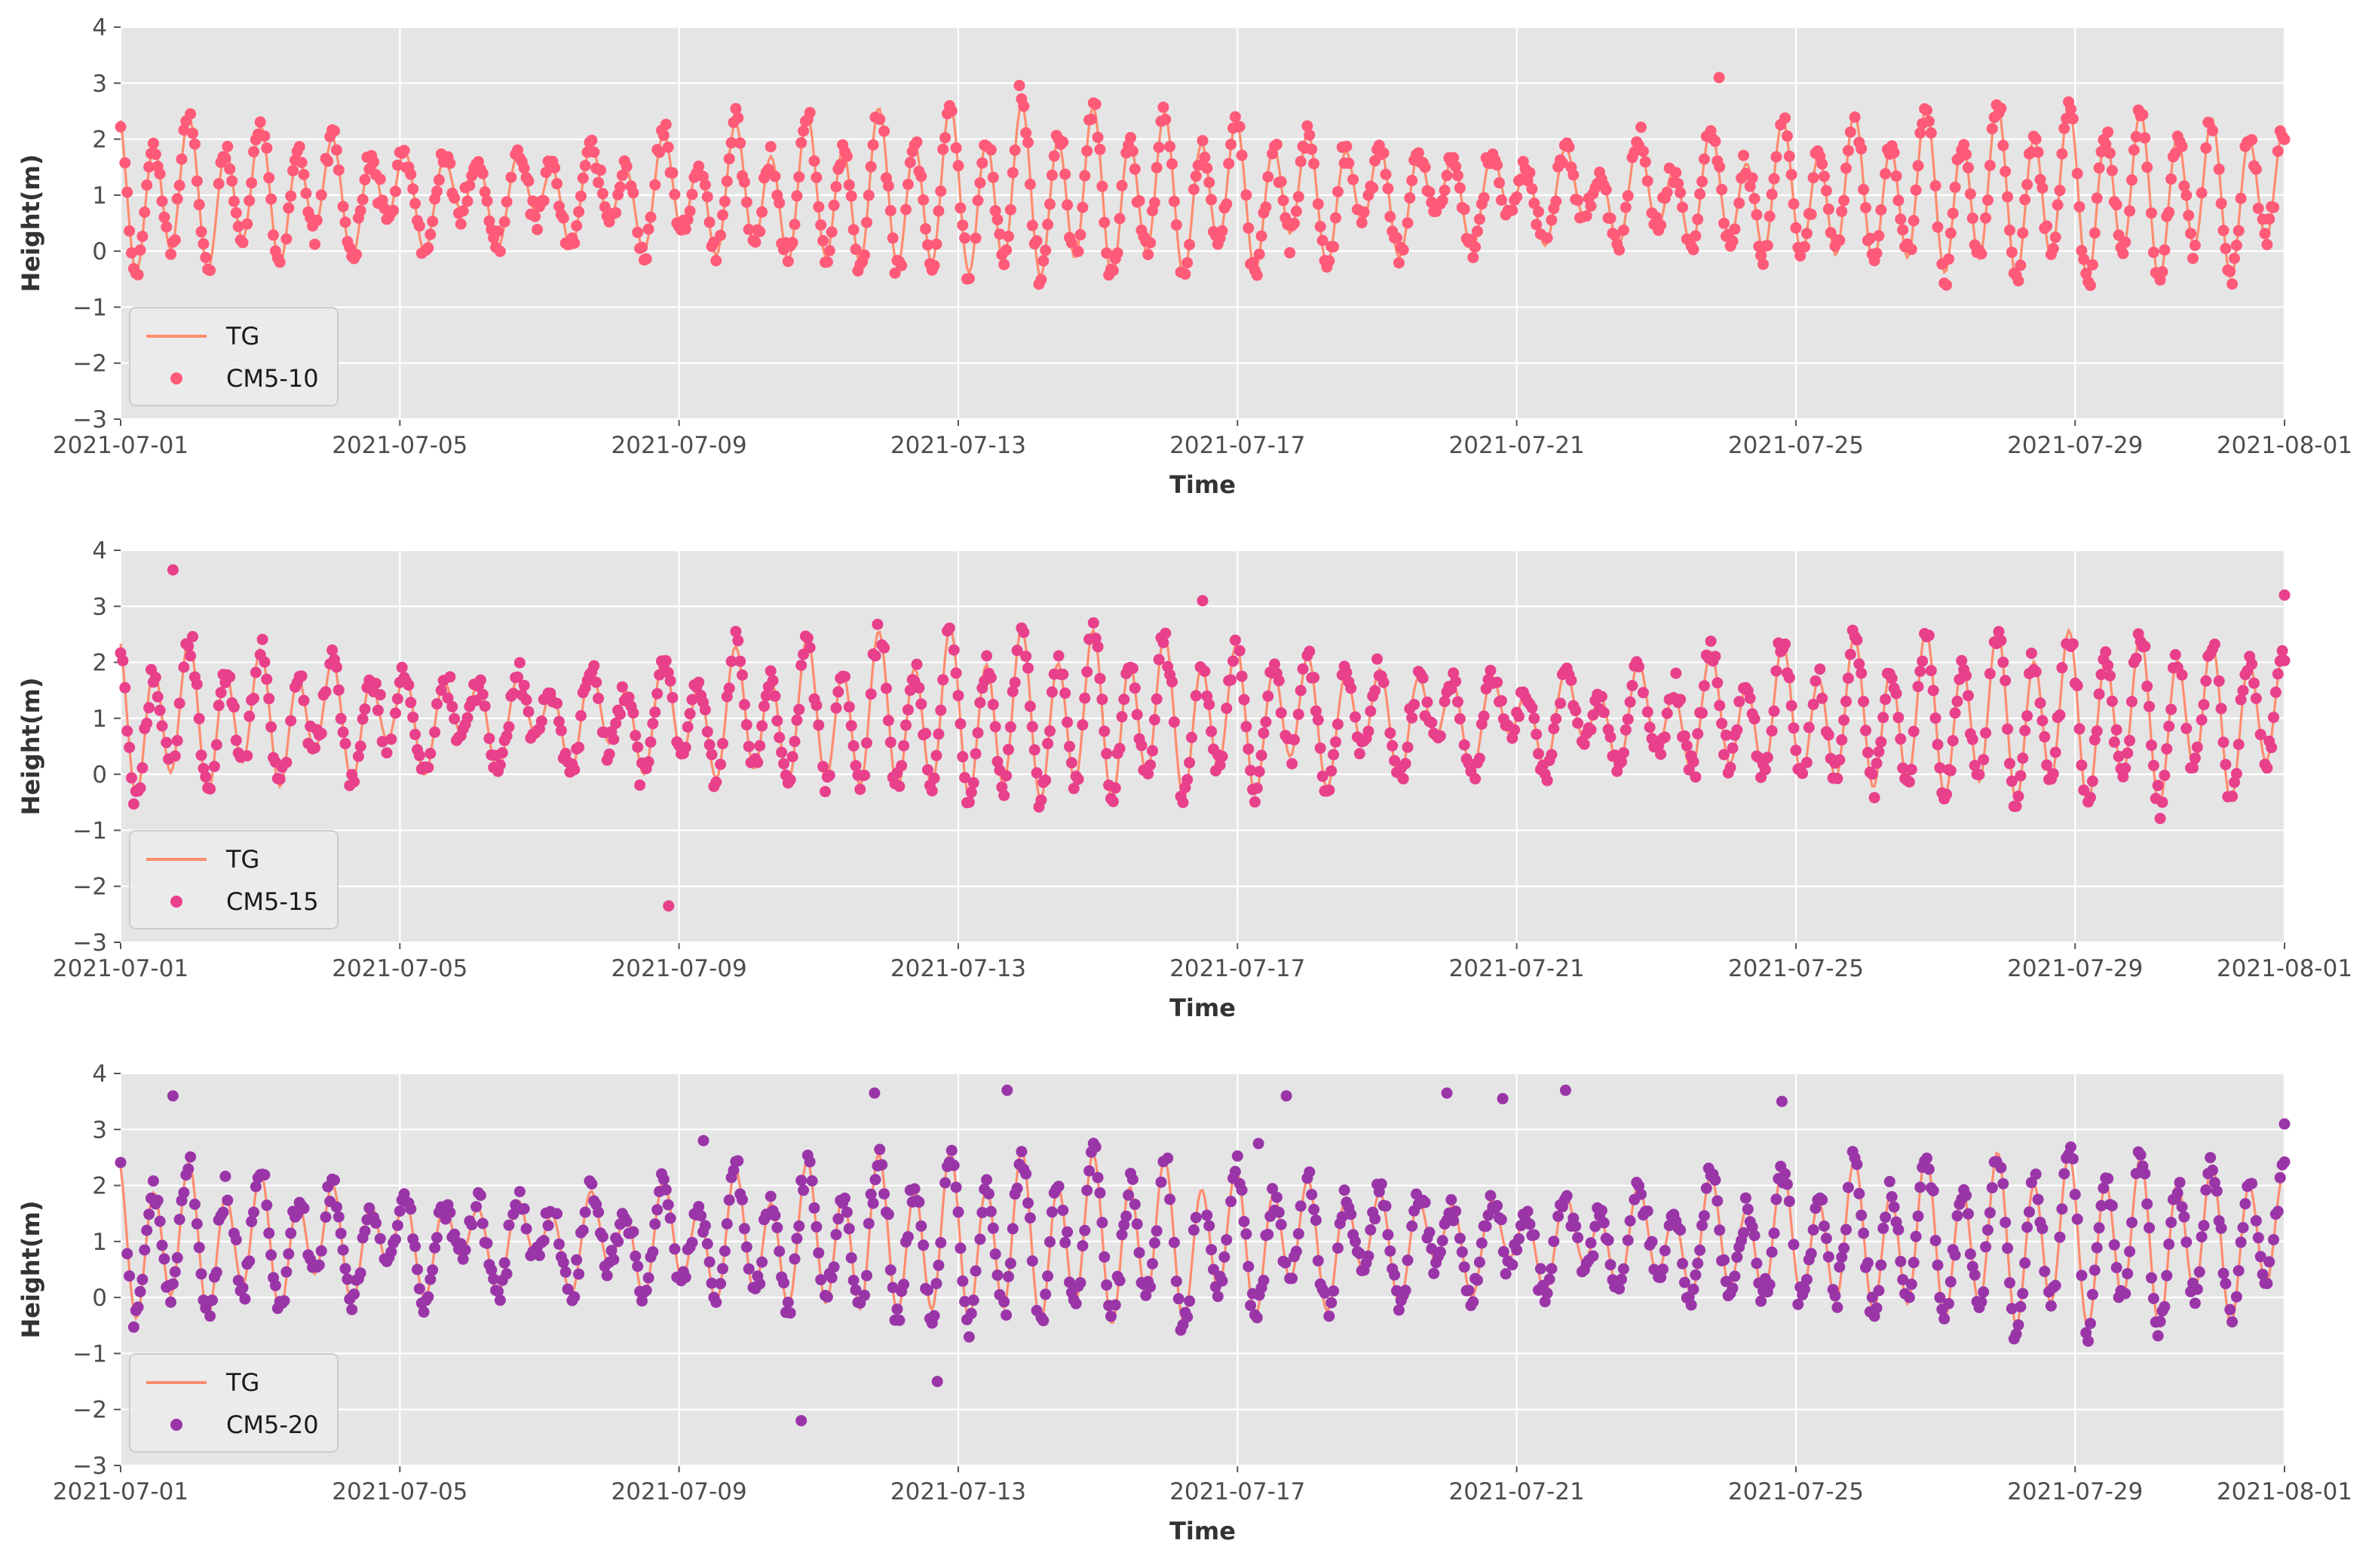 The image size is (2375, 1568). Describe the element at coordinates (1796, 445) in the screenshot. I see `x-tick-label: 2021-07-25` at that location.